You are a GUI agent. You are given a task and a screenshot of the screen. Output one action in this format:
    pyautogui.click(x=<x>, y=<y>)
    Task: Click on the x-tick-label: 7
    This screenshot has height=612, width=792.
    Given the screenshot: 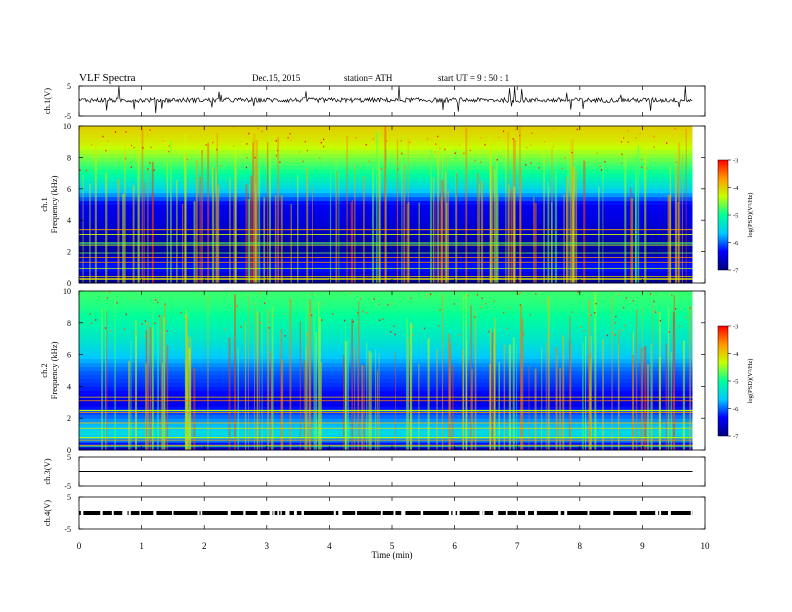 What is the action you would take?
    pyautogui.click(x=517, y=546)
    